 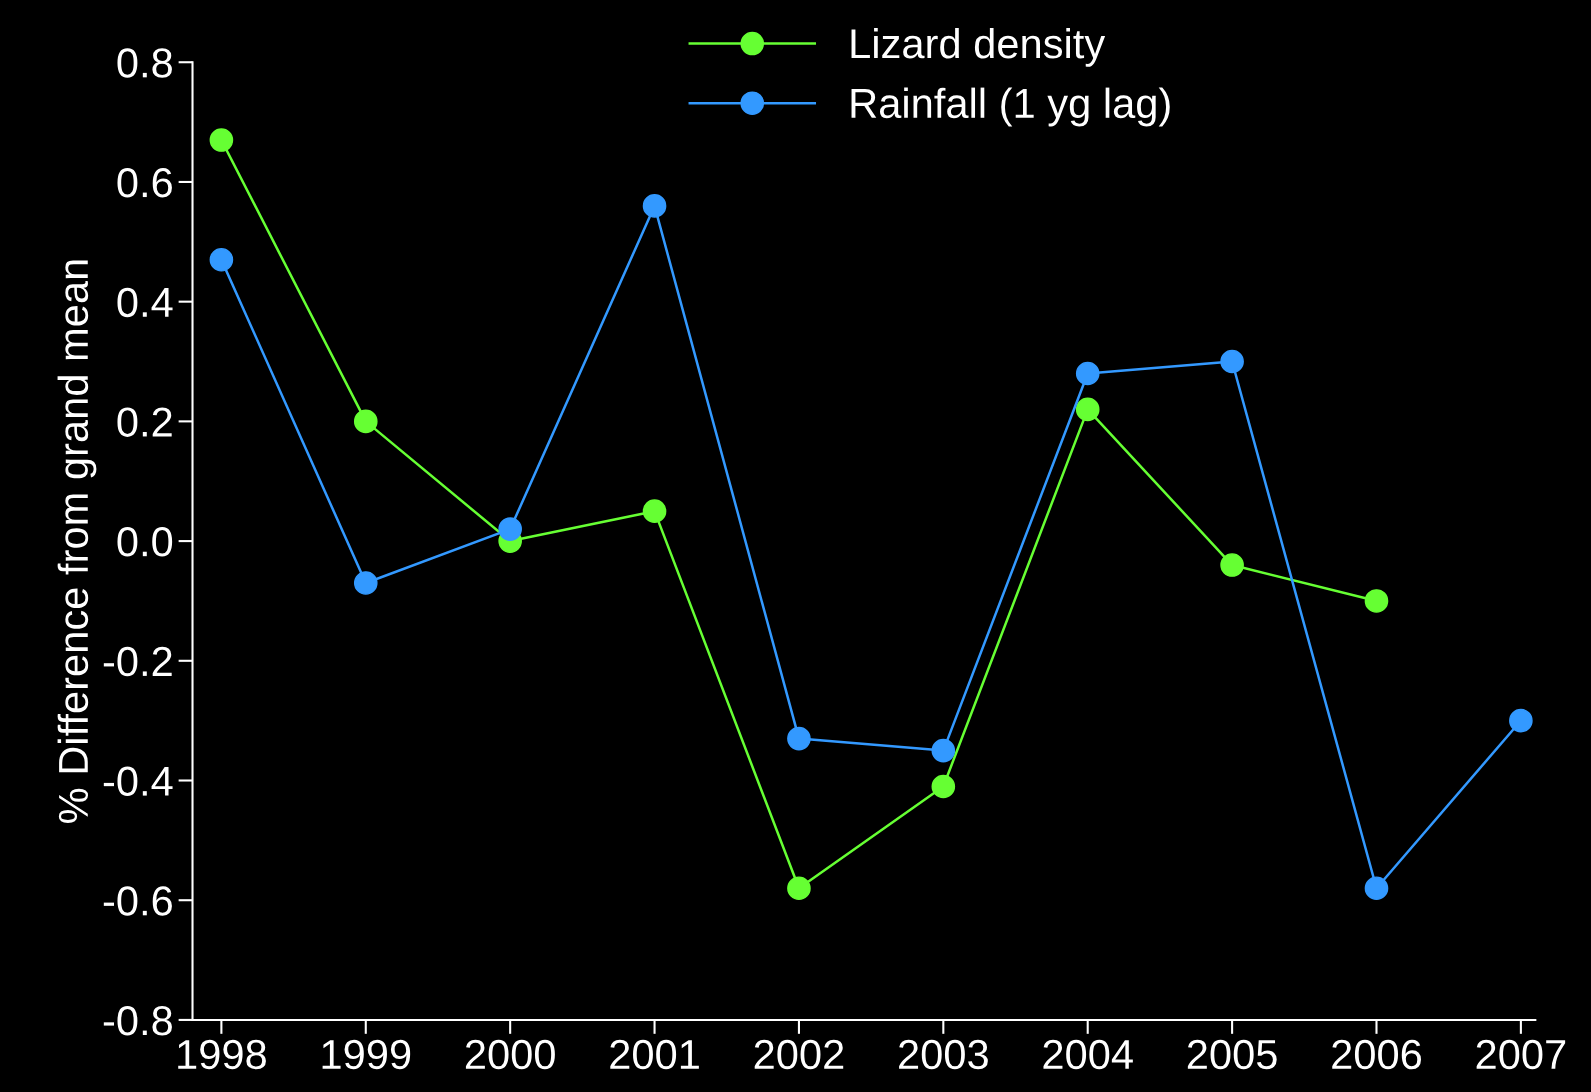 I want to click on x-tick-label: 2002, so click(x=799, y=1054).